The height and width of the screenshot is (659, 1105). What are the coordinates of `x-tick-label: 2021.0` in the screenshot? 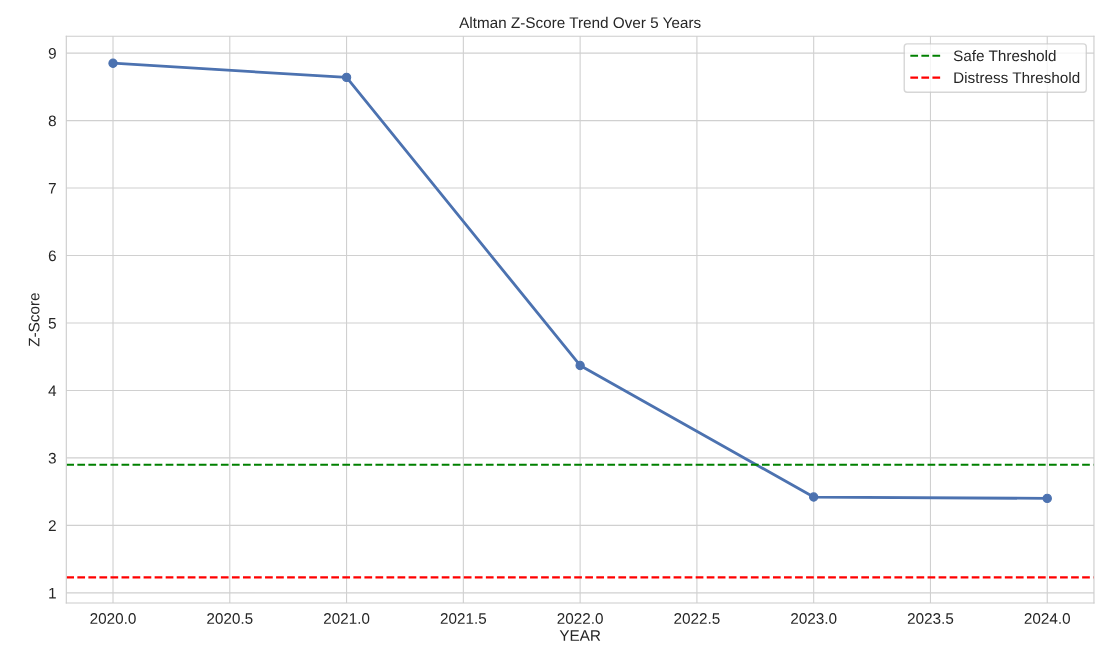 It's located at (346, 618).